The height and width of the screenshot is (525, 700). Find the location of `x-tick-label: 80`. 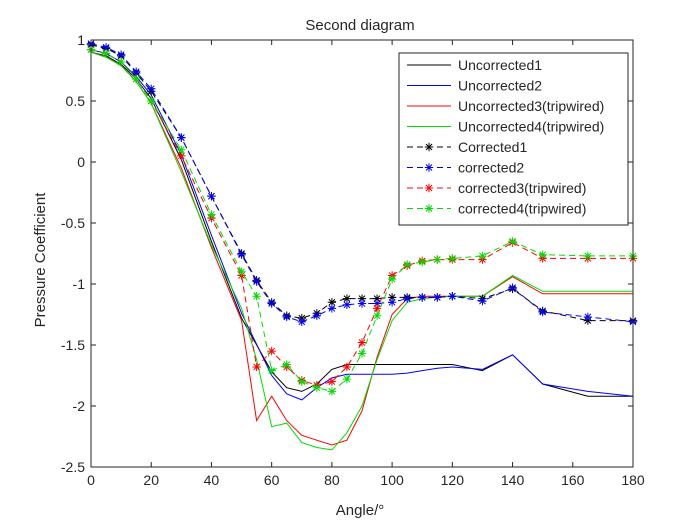

x-tick-label: 80 is located at coordinates (332, 480).